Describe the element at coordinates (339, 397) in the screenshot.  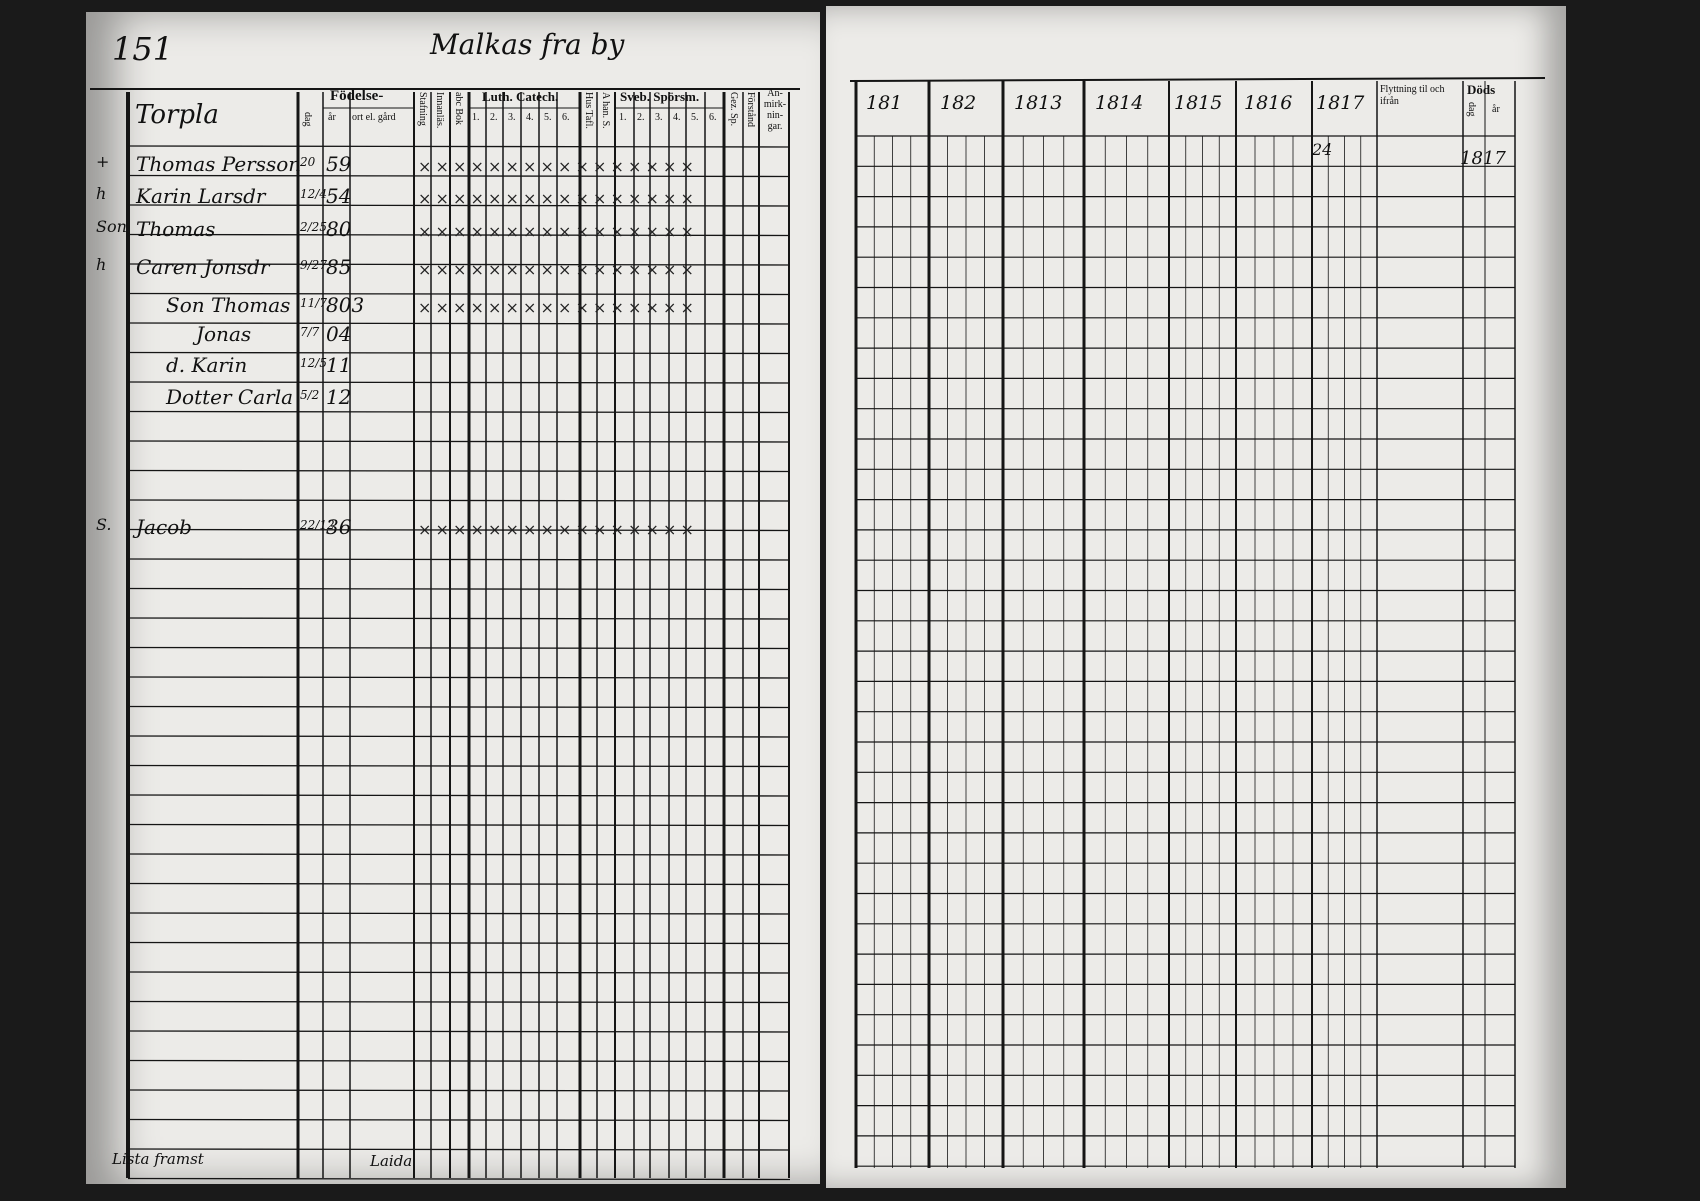
I see `row-birth-year: 12` at that location.